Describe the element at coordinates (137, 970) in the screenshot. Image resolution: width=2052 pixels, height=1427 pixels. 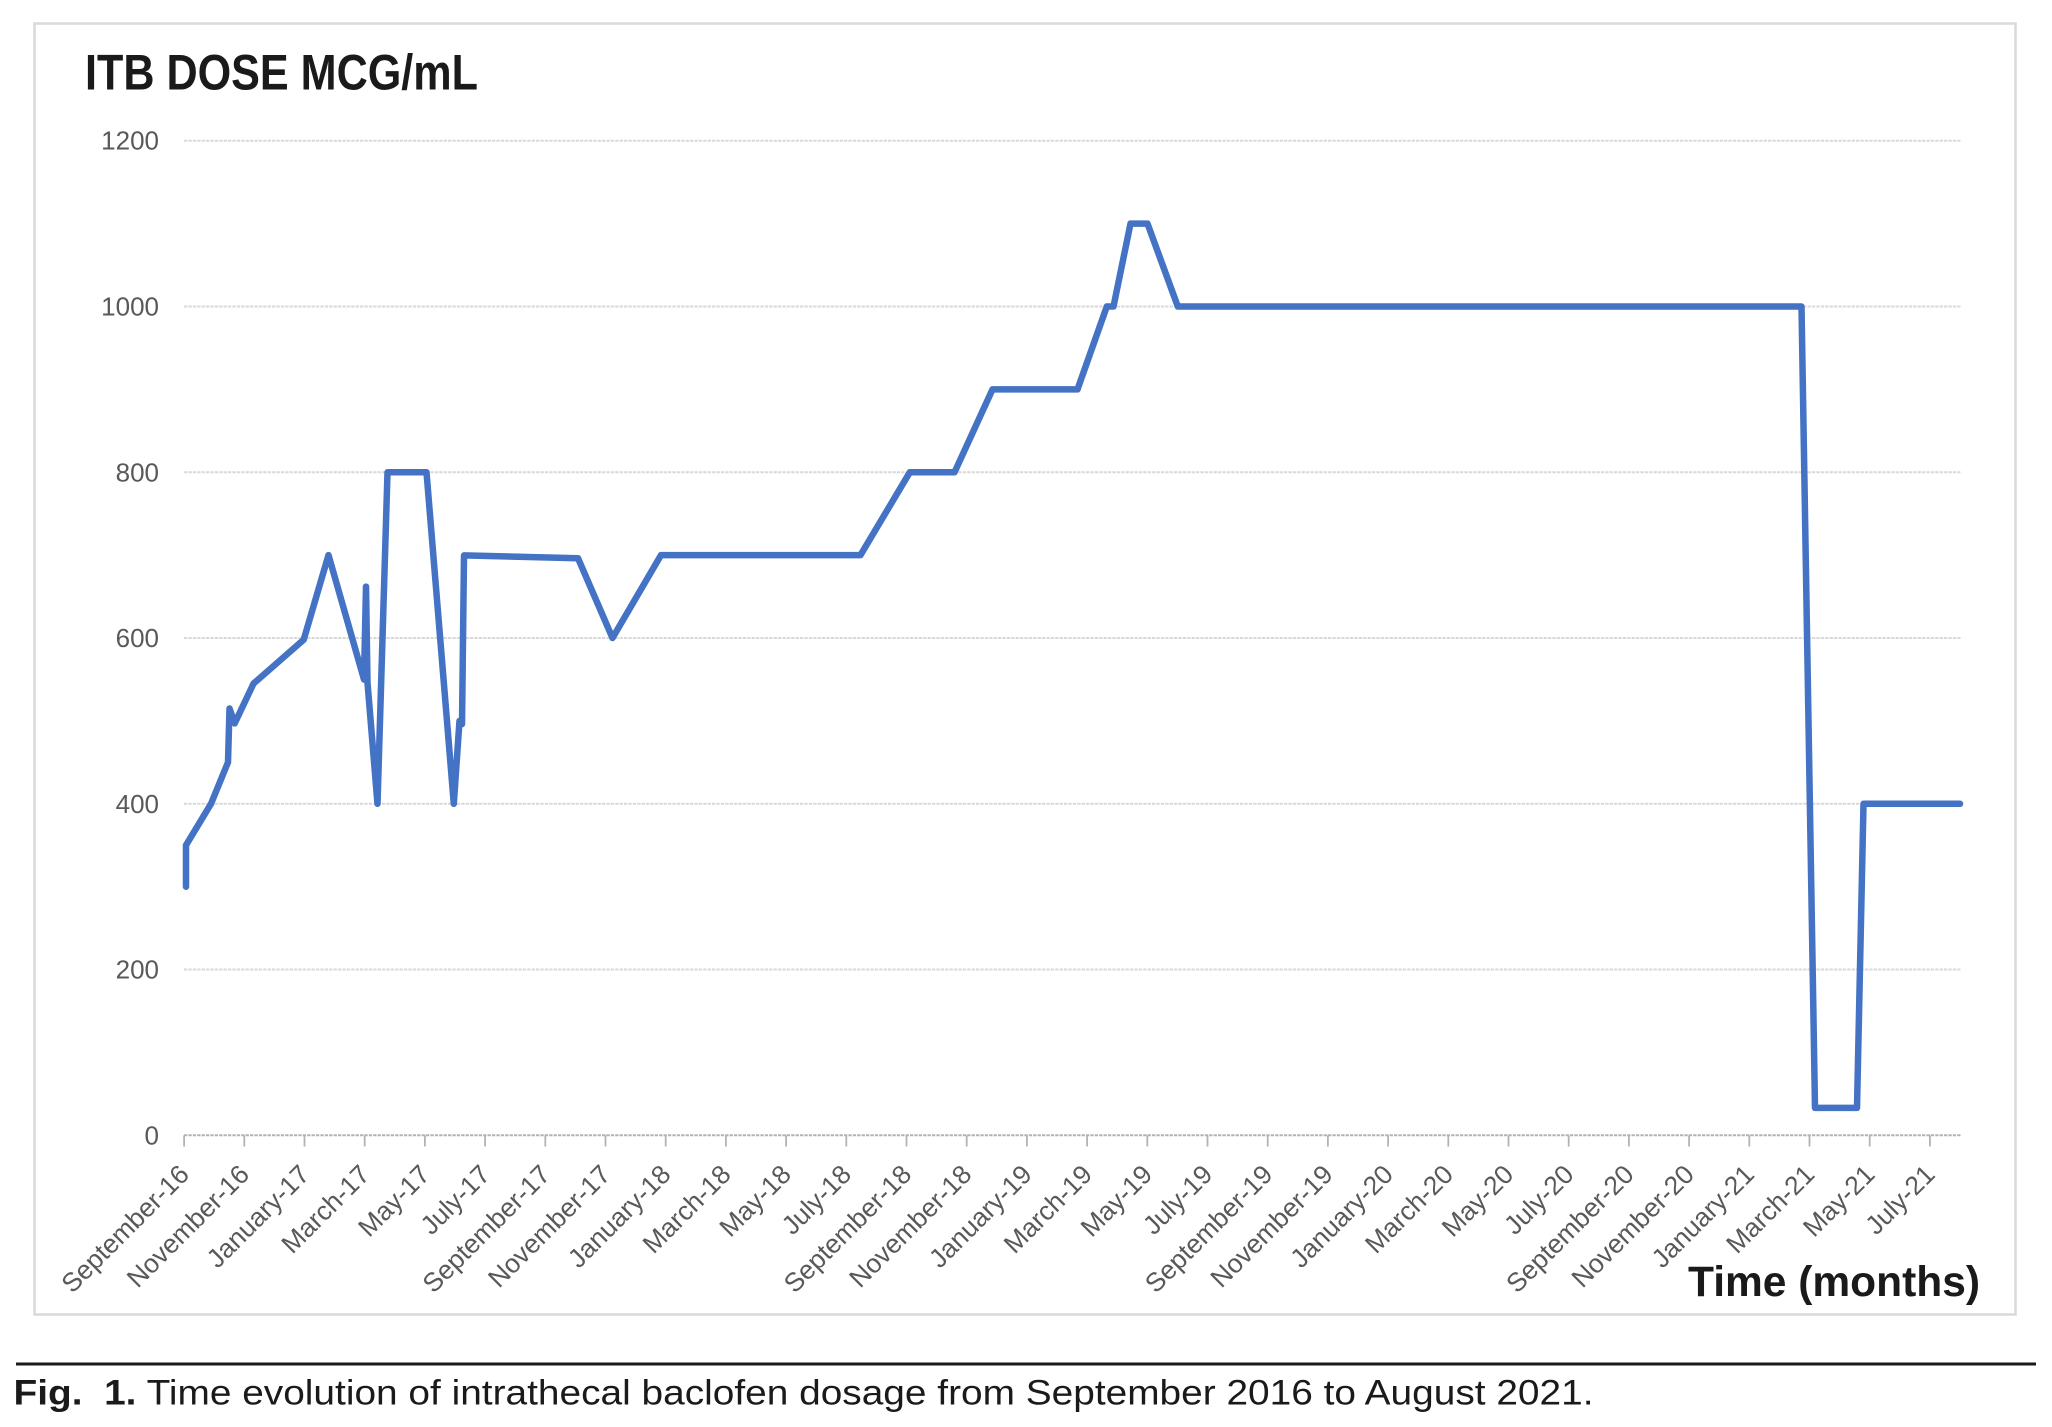
I see `svg-text: 200` at that location.